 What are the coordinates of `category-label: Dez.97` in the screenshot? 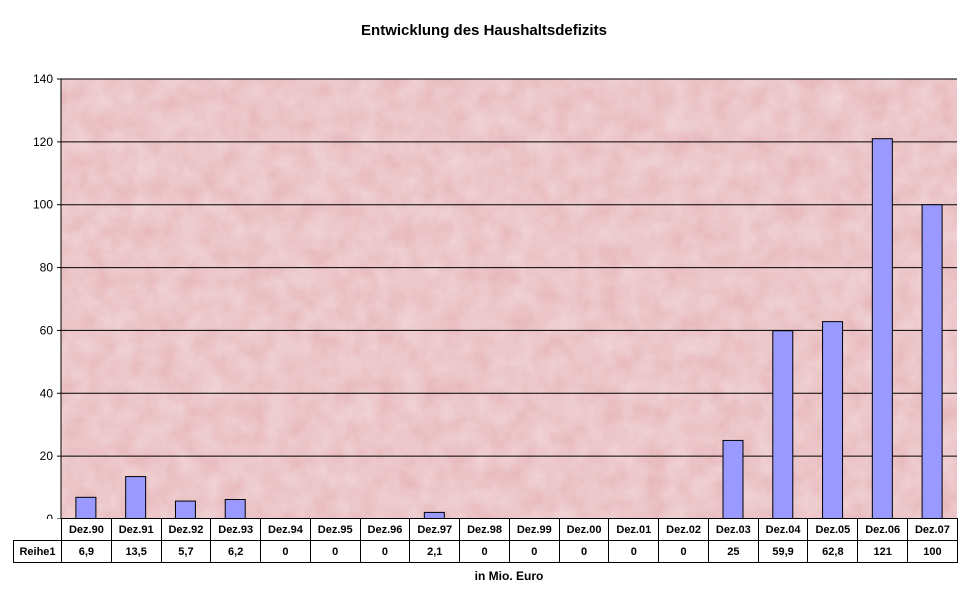 It's located at (435, 529).